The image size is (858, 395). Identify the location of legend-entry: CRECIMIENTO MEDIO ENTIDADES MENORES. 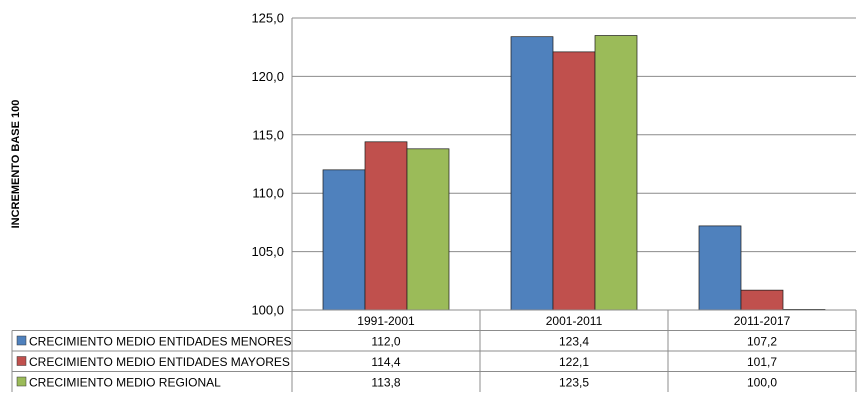
(160, 342).